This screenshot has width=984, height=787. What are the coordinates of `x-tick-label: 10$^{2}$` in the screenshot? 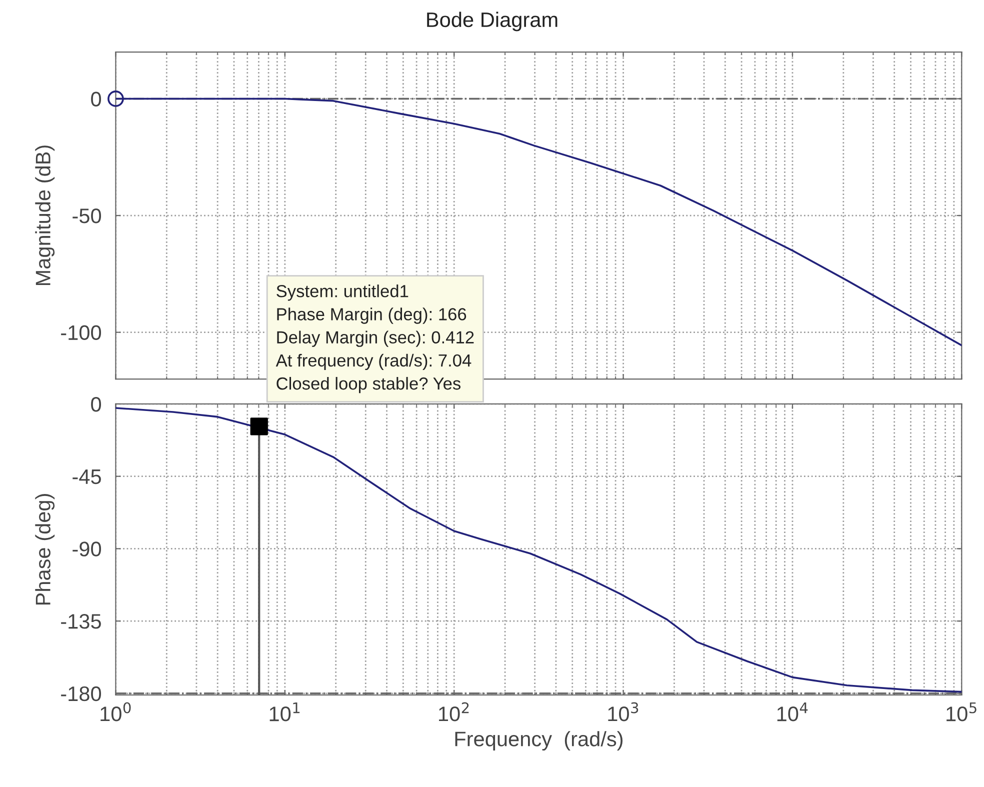 It's located at (454, 712).